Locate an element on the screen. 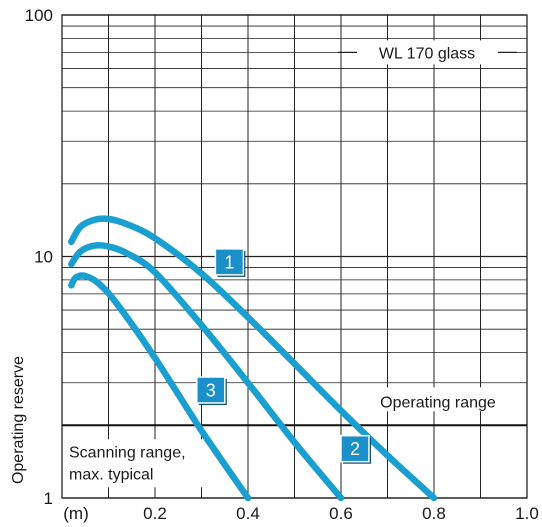  badge-label: 3 is located at coordinates (211, 391).